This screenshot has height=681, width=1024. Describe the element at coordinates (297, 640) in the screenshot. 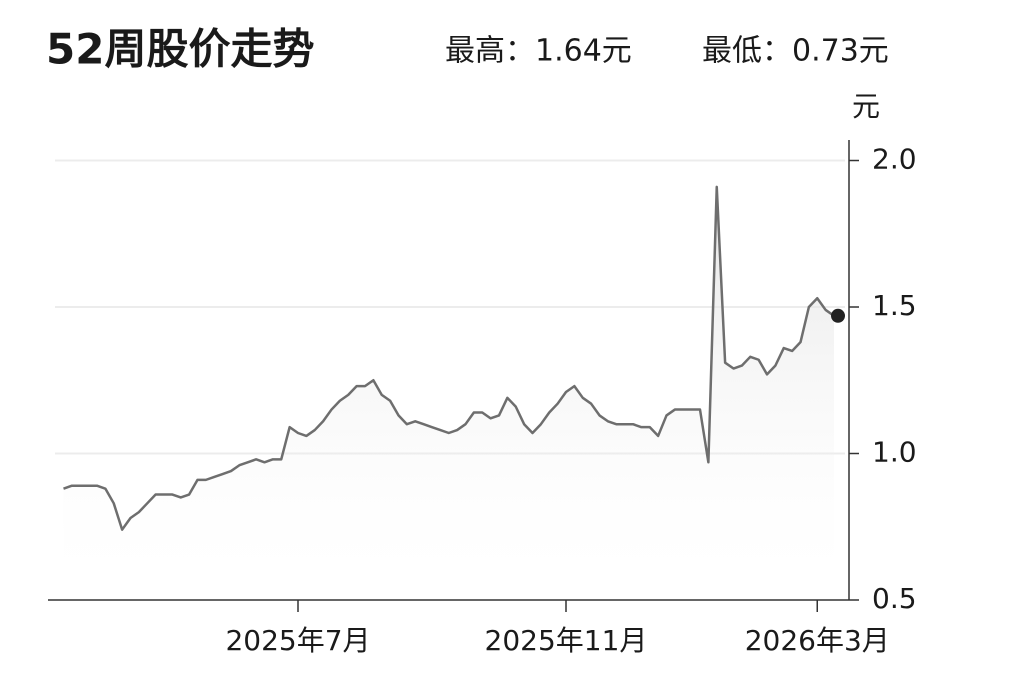

I see `x-tick-label: 2025年7月` at that location.